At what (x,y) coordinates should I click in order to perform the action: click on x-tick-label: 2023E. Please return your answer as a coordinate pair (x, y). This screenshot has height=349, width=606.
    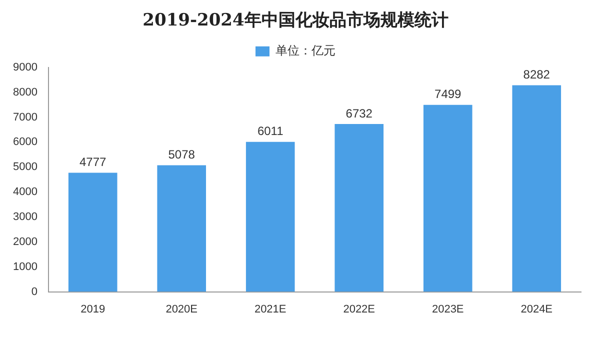
    Looking at the image, I should click on (448, 309).